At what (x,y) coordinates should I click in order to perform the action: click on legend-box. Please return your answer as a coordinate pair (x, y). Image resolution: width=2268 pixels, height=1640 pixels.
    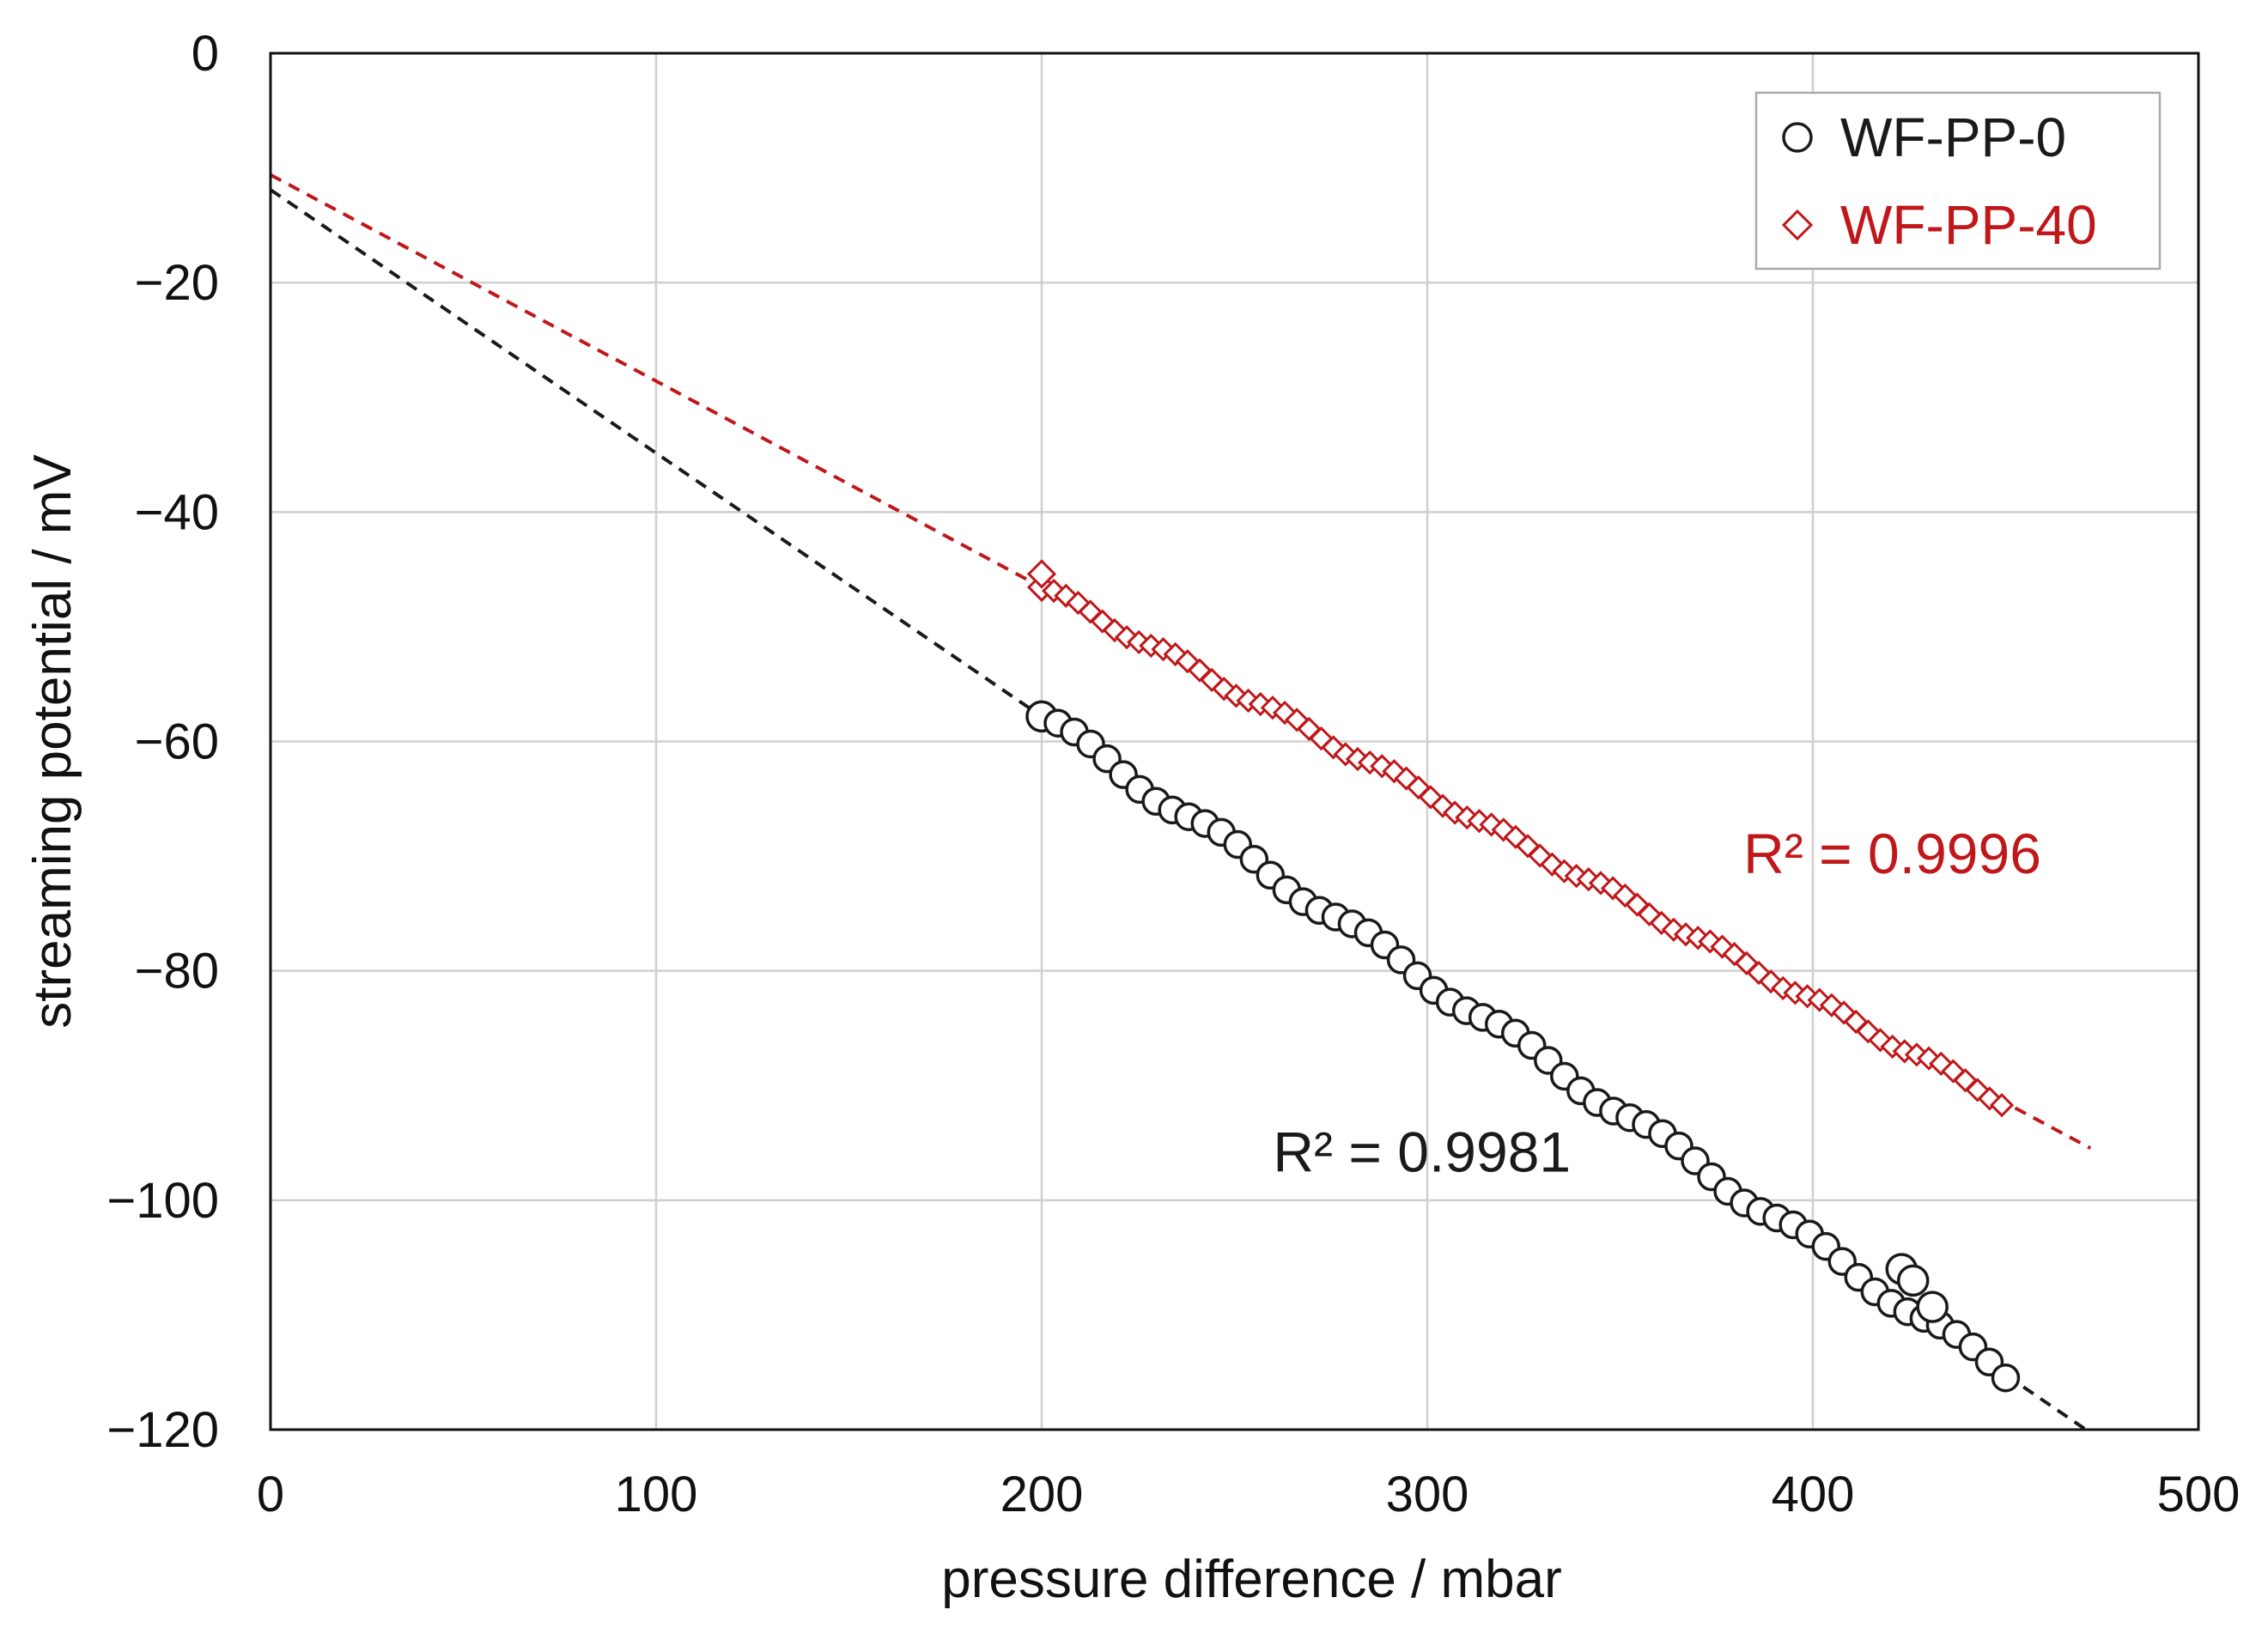
    Looking at the image, I should click on (1958, 180).